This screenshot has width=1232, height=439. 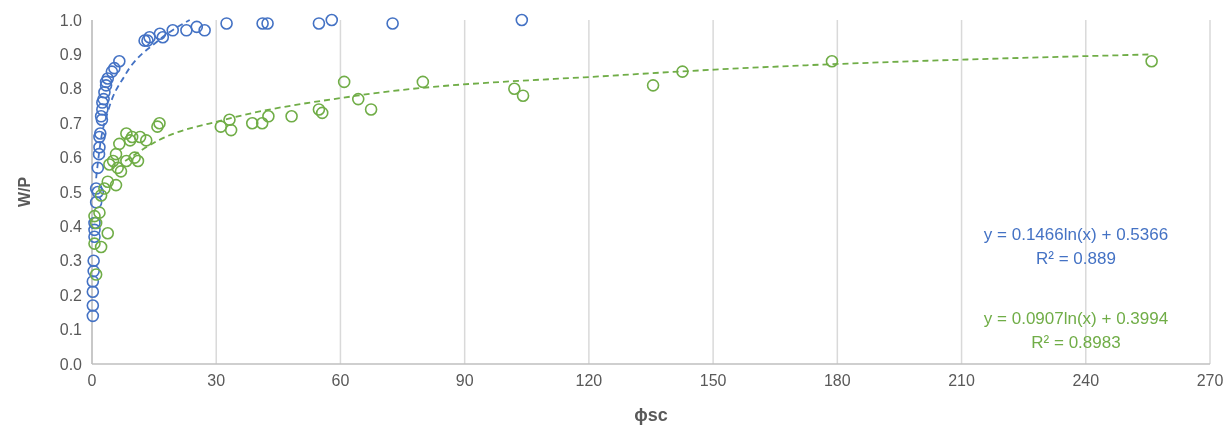 I want to click on x-tick-label: 240, so click(x=1086, y=380).